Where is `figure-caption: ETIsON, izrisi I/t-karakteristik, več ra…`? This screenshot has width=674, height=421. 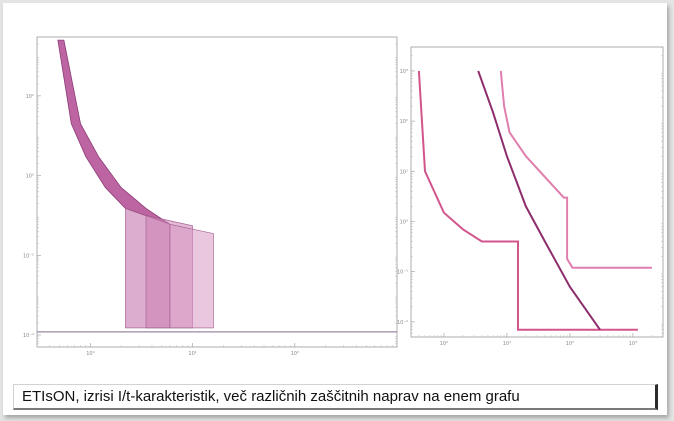
figure-caption: ETIsON, izrisi I/t-karakteristik, več ra… is located at coordinates (335, 397).